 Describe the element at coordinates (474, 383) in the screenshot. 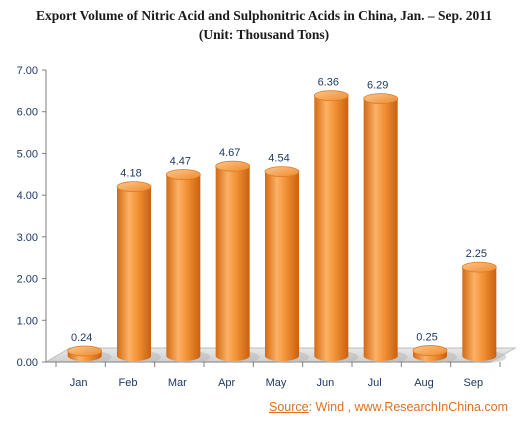

I see `x-tick-label: Sep` at that location.